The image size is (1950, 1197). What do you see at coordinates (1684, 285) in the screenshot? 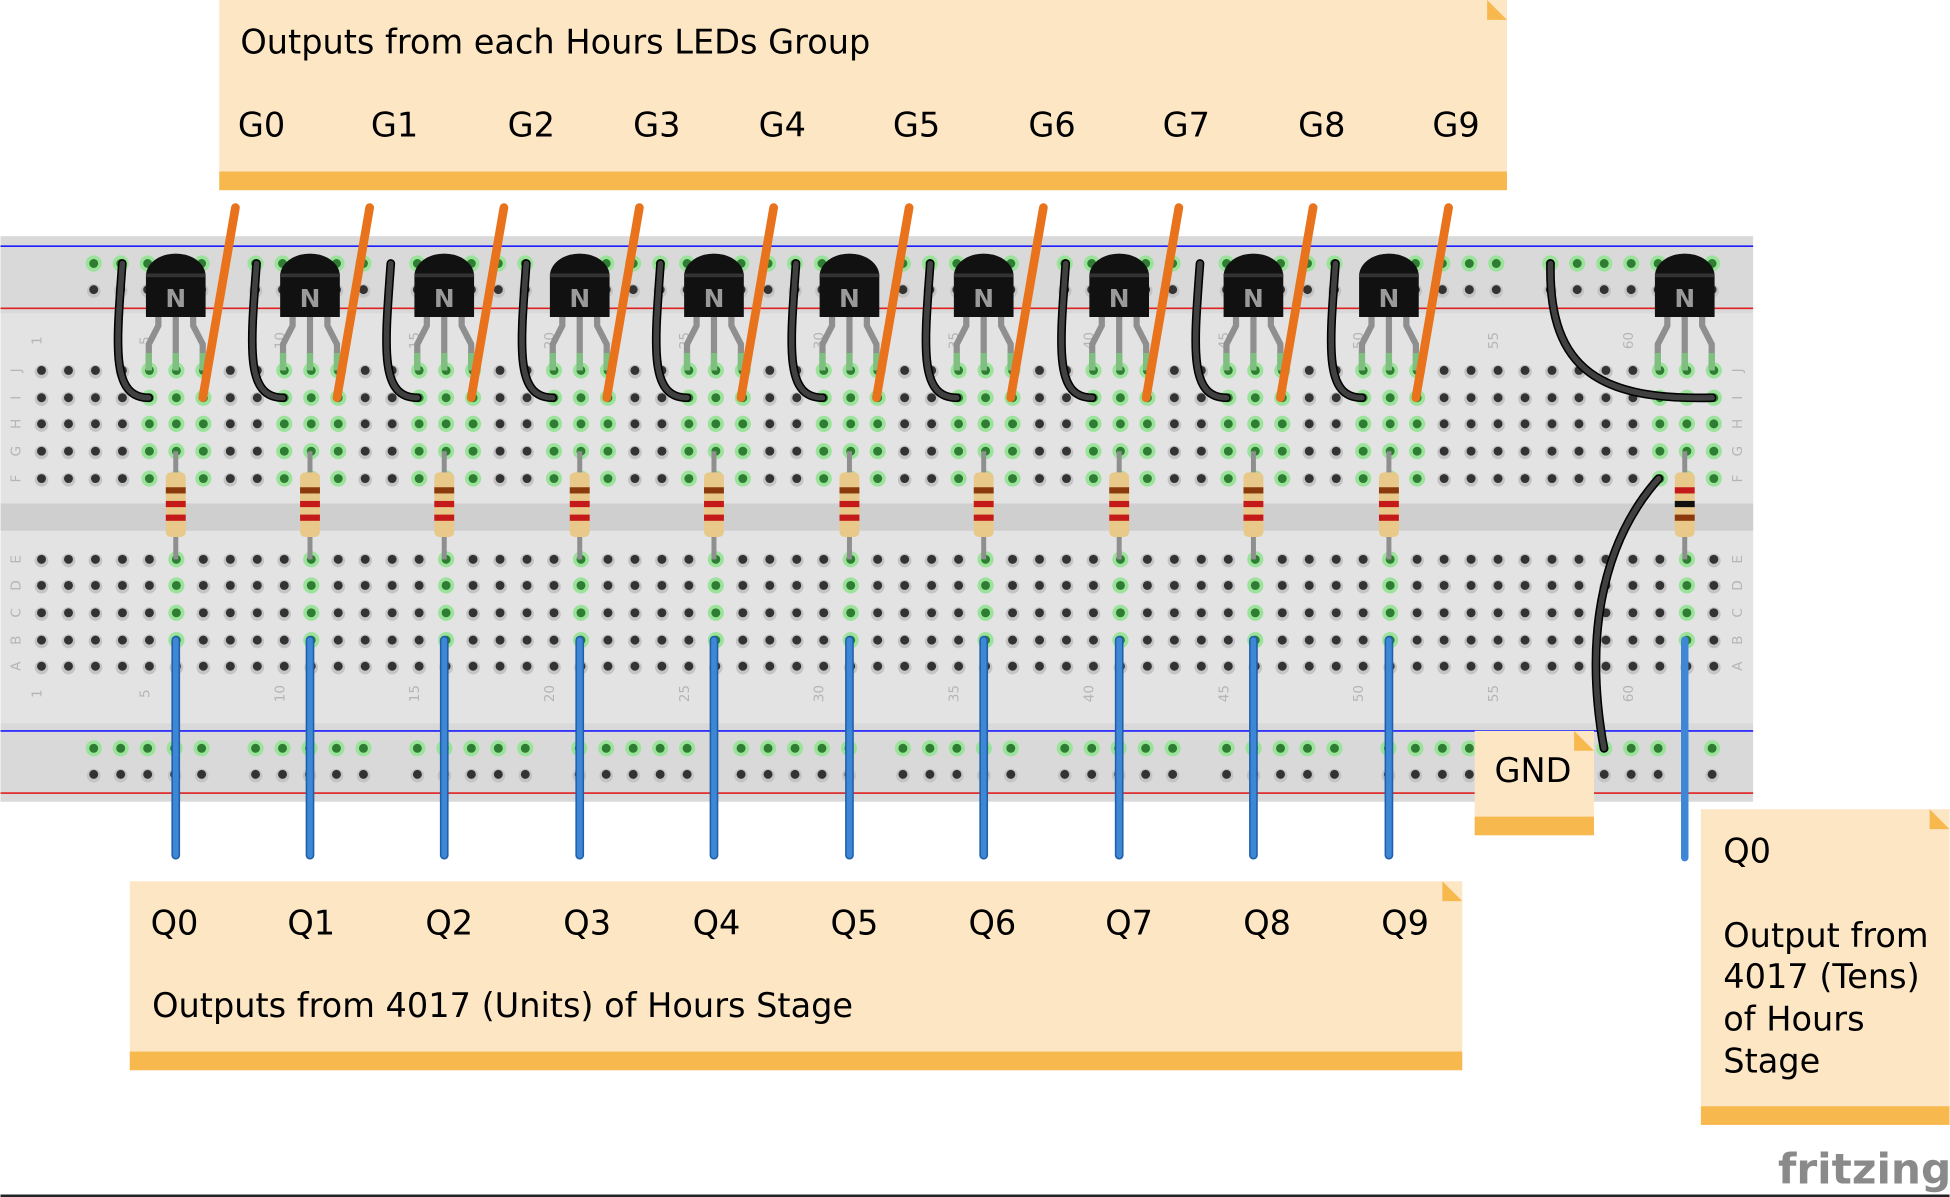
I see `transistor-body` at bounding box center [1684, 285].